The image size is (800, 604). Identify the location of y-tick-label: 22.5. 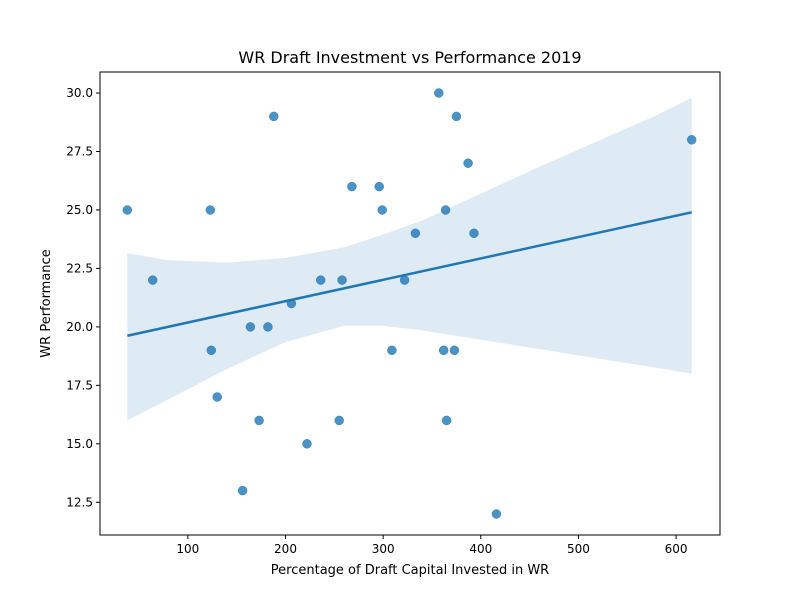
(79, 268).